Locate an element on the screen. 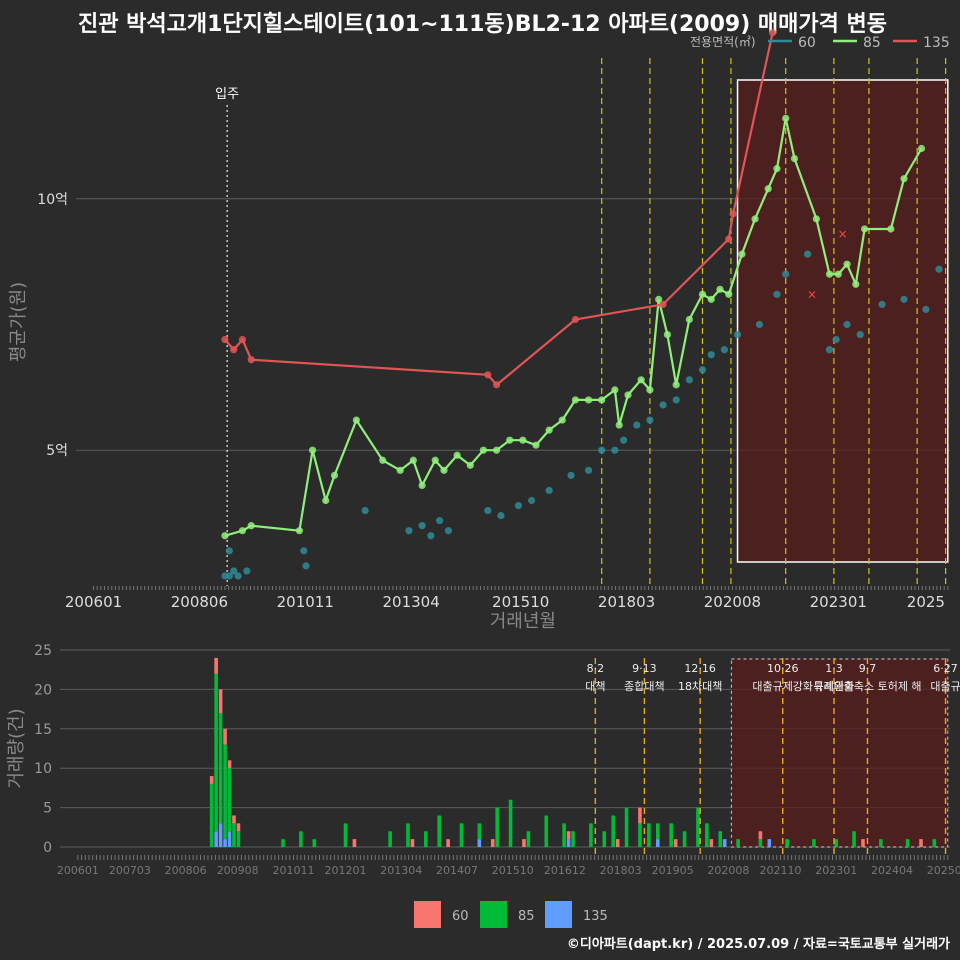 This screenshot has width=960, height=960. volume-y-tick-label: 20 is located at coordinates (43, 690).